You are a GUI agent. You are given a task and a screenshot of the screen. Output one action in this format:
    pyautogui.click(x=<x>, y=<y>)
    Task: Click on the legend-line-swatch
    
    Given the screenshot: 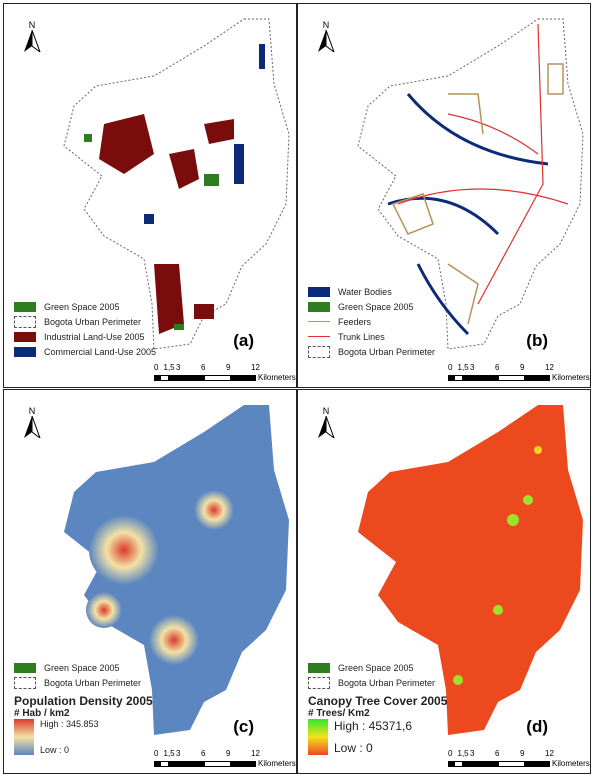 What is the action you would take?
    pyautogui.click(x=319, y=336)
    